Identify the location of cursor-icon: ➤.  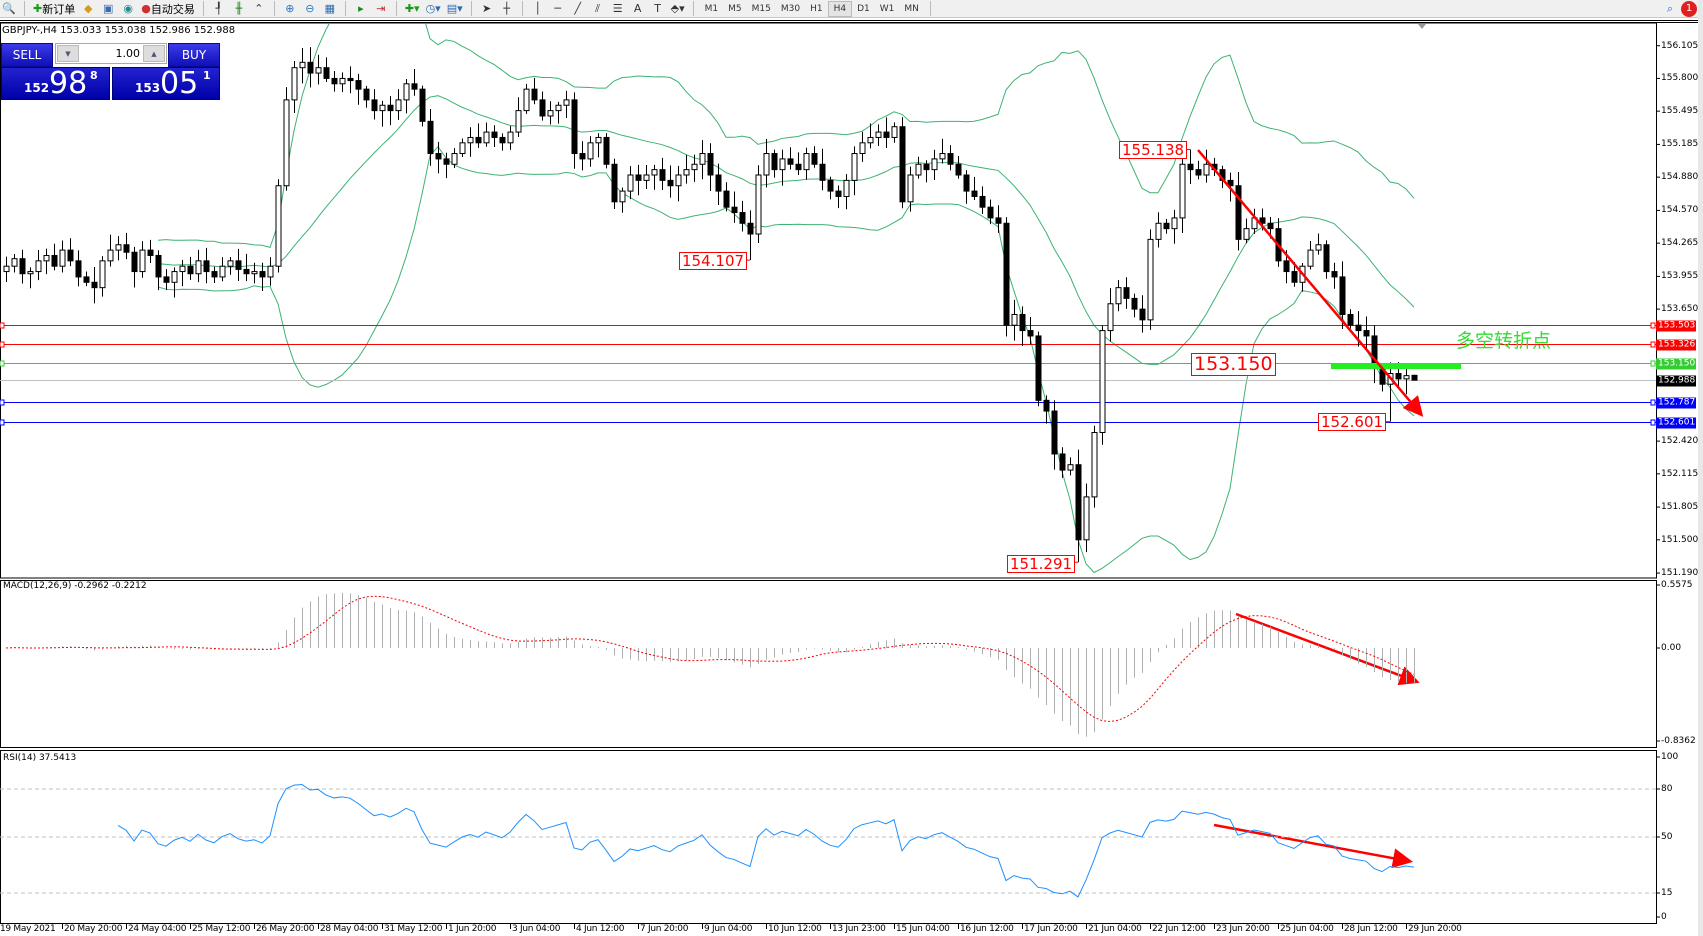
(487, 8).